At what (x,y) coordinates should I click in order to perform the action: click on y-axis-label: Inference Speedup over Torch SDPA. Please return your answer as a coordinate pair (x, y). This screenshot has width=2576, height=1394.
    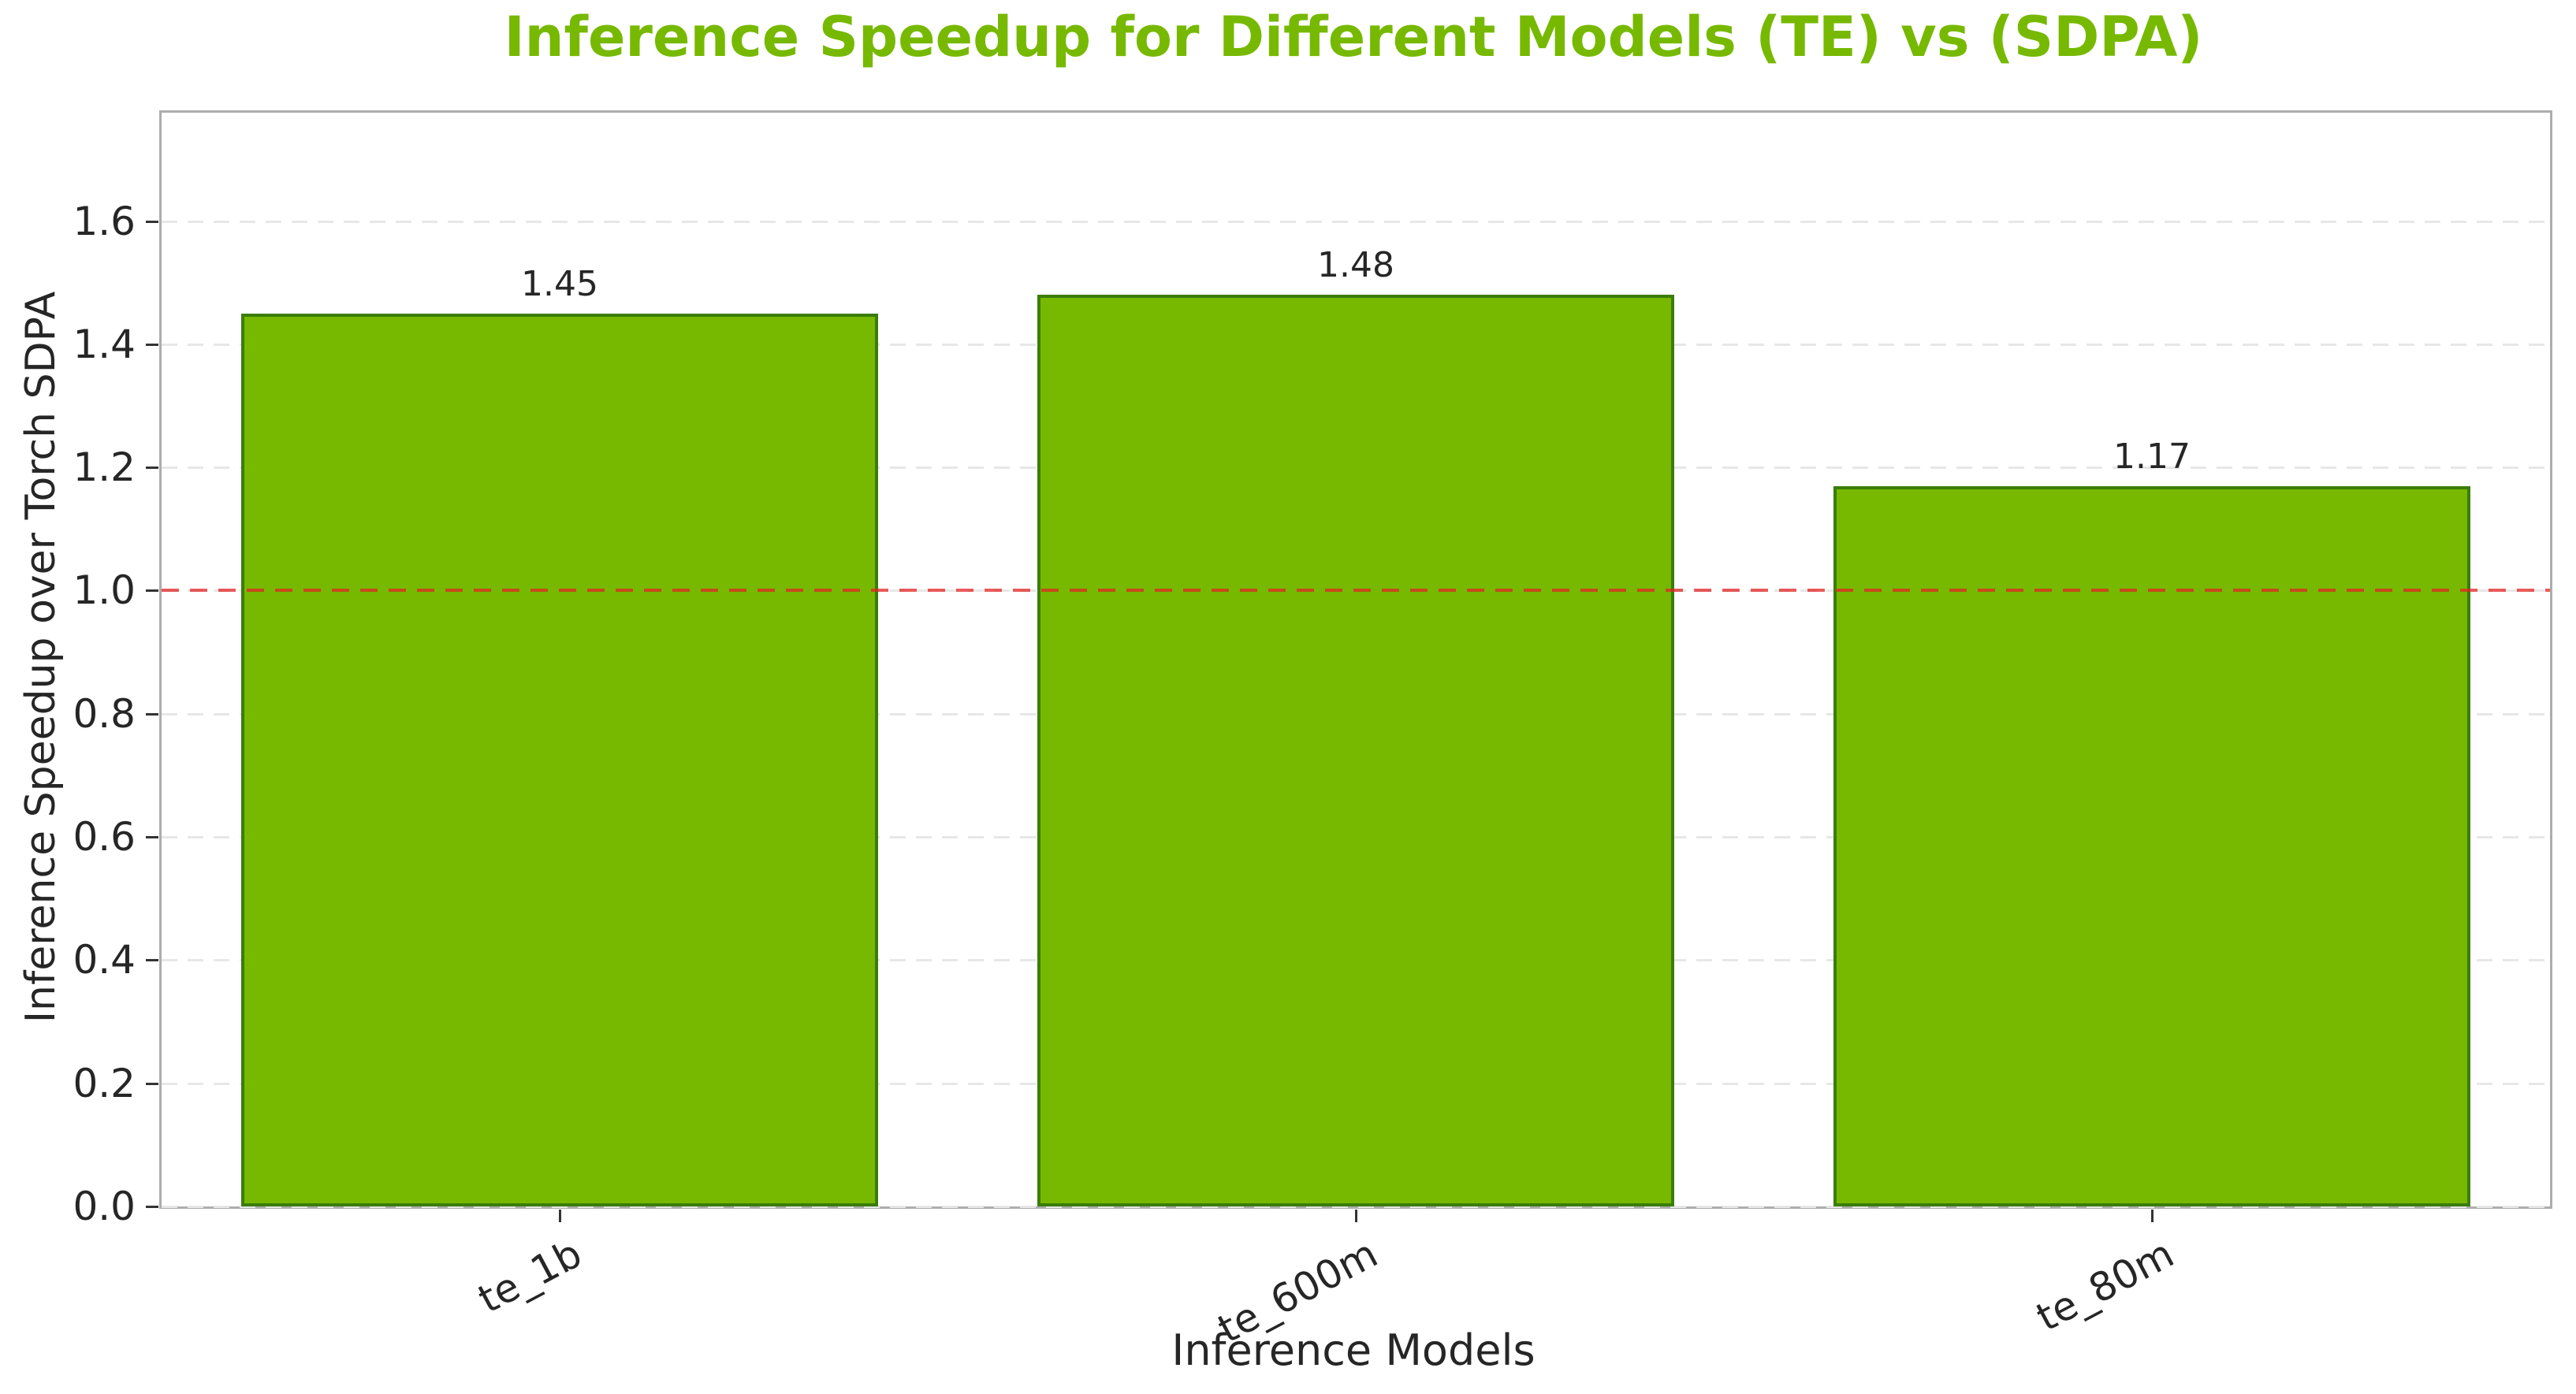
    Looking at the image, I should click on (41, 657).